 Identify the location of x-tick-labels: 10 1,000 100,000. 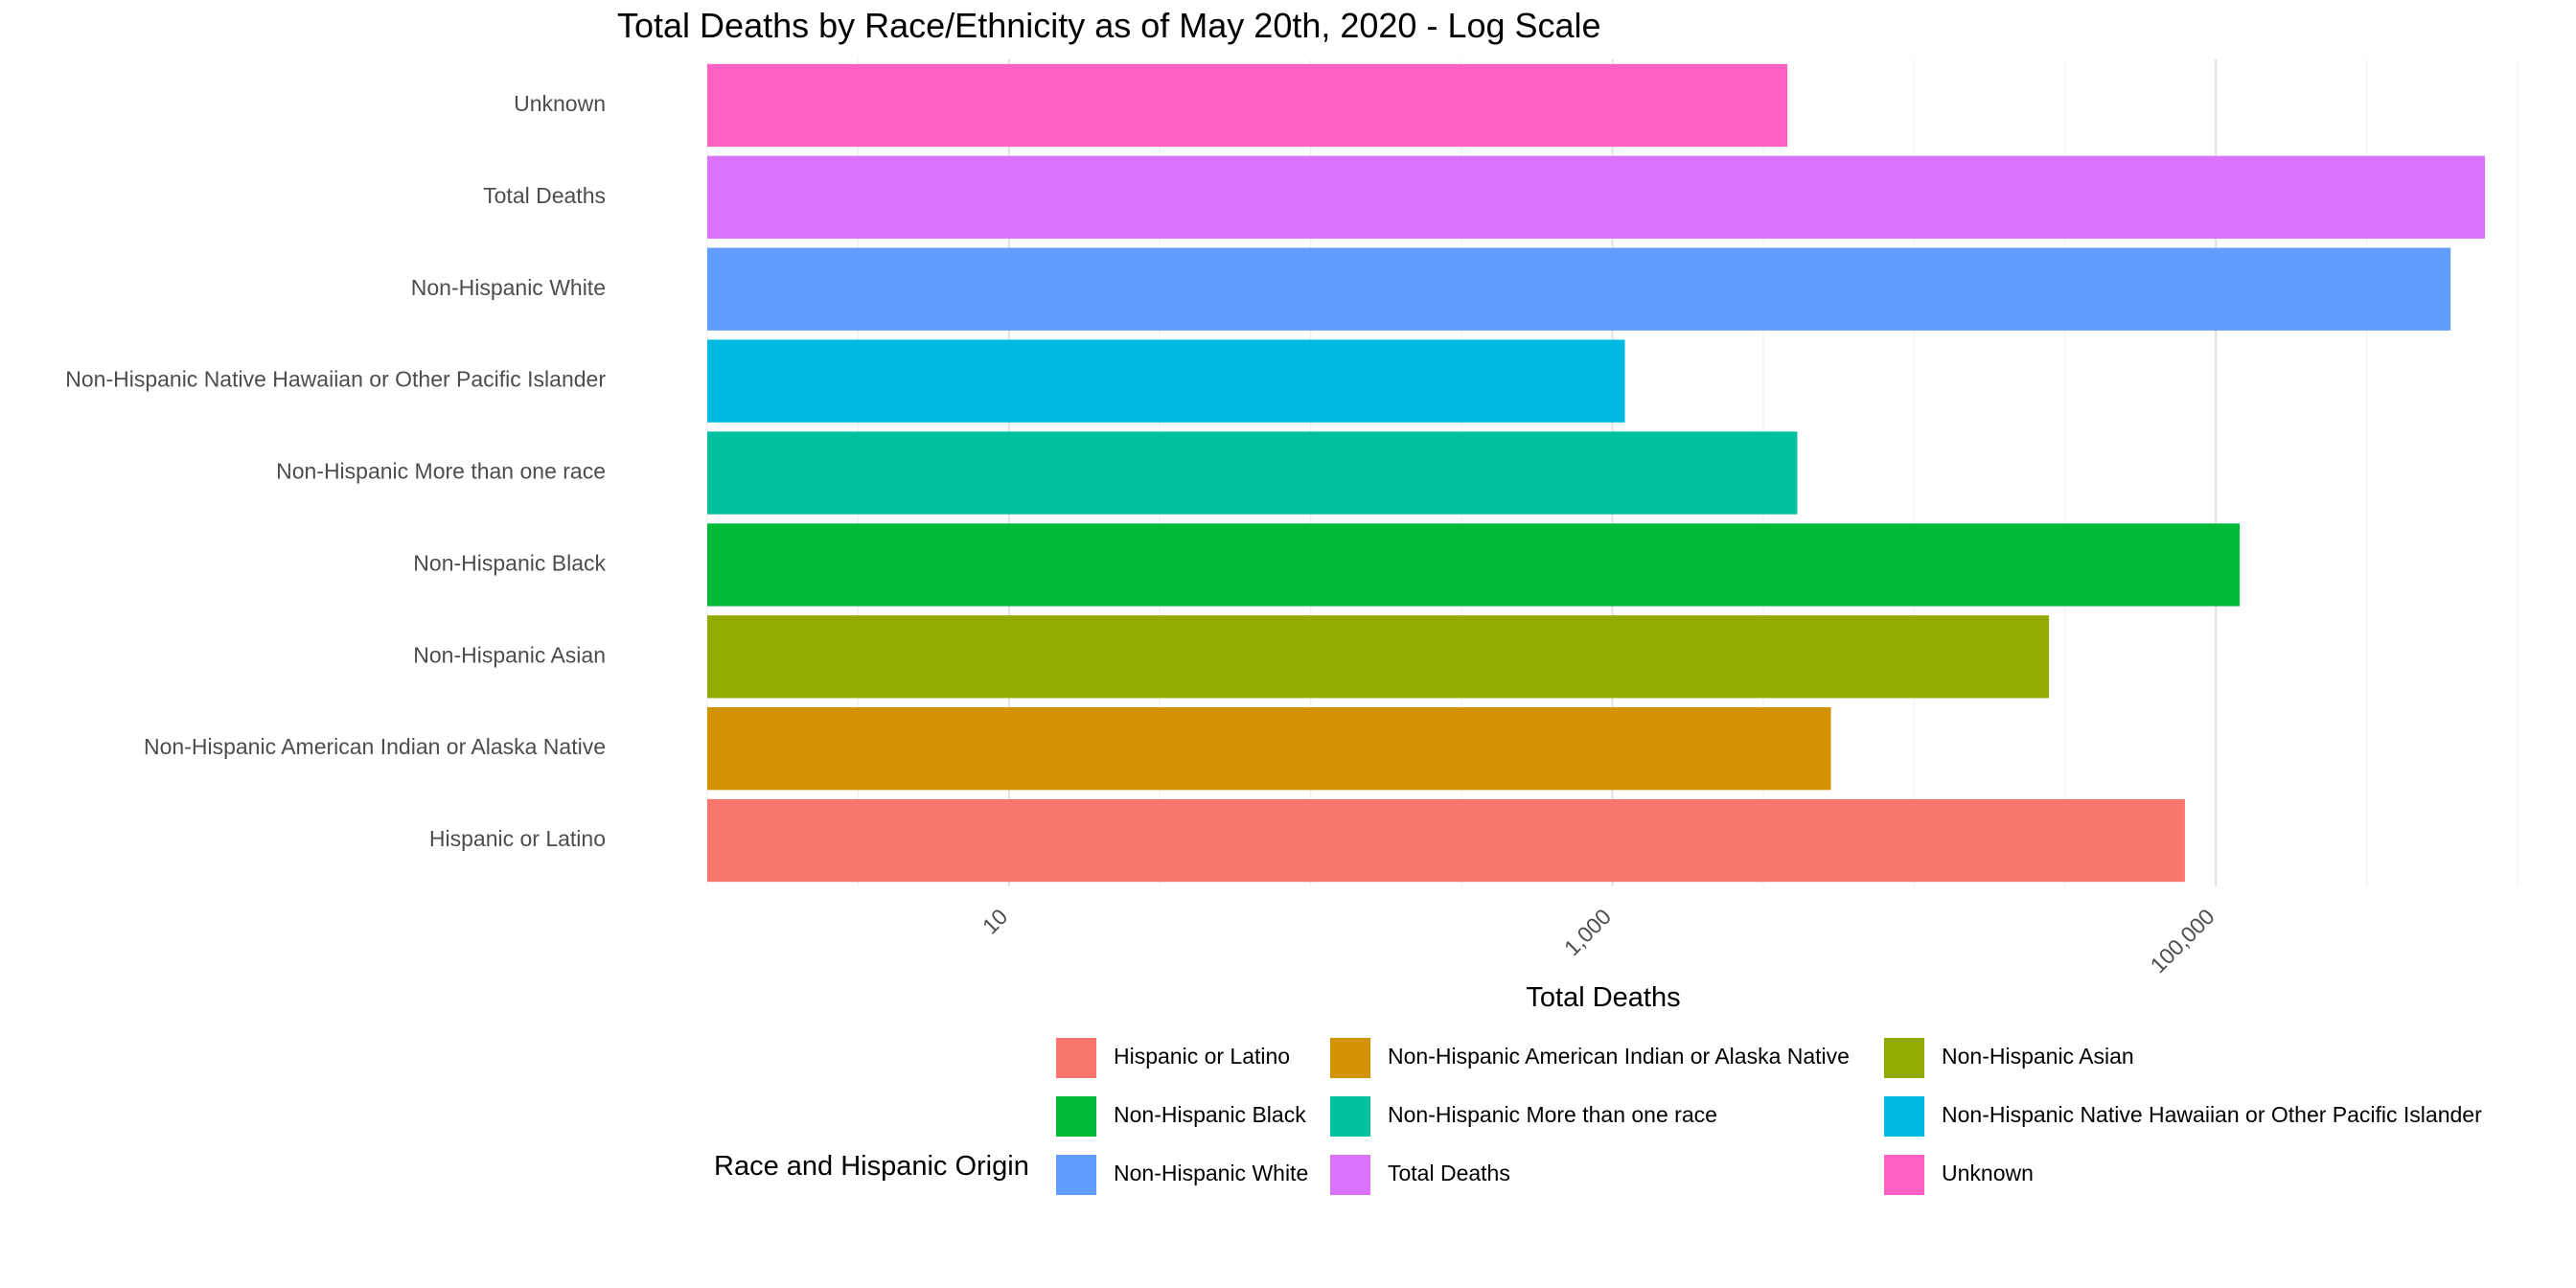
(1599, 941).